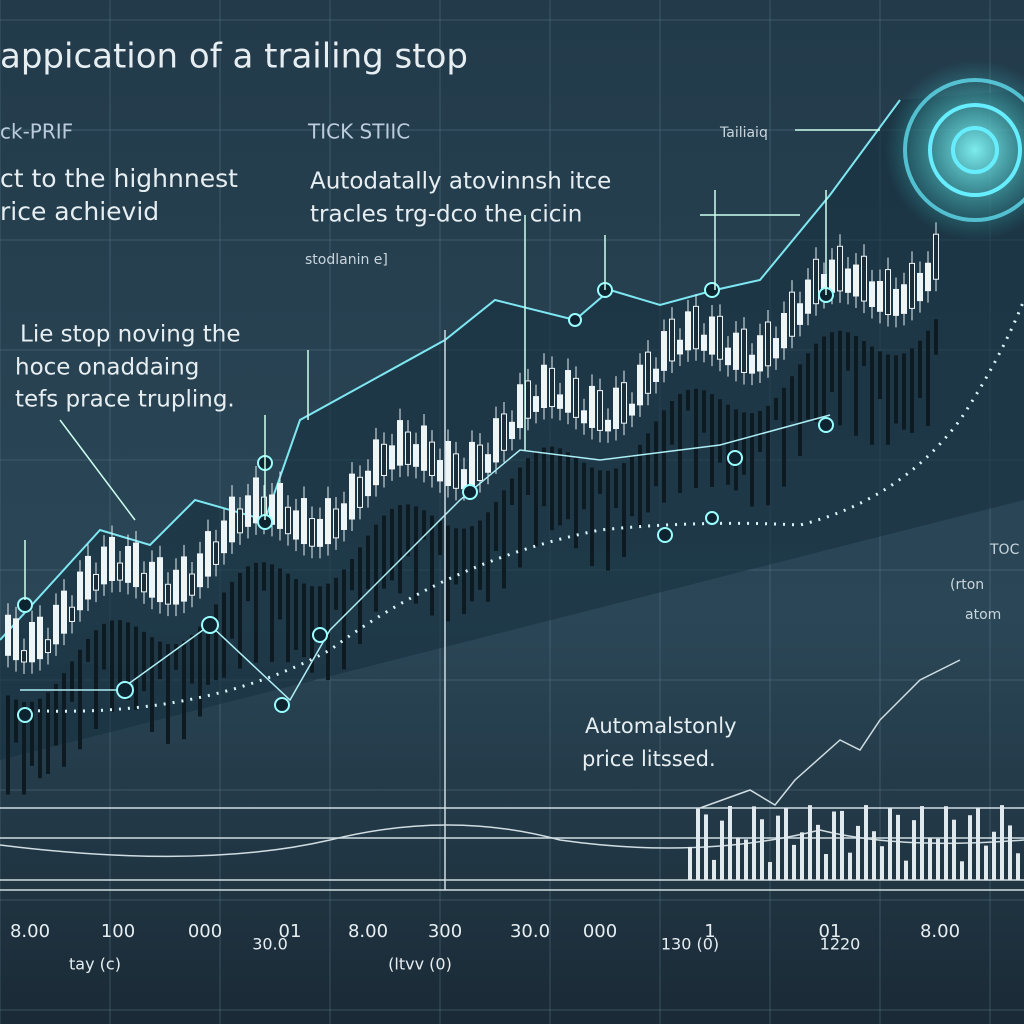 Image resolution: width=1024 pixels, height=1024 pixels. What do you see at coordinates (690, 944) in the screenshot?
I see `x-sublabel: 130 (0)` at bounding box center [690, 944].